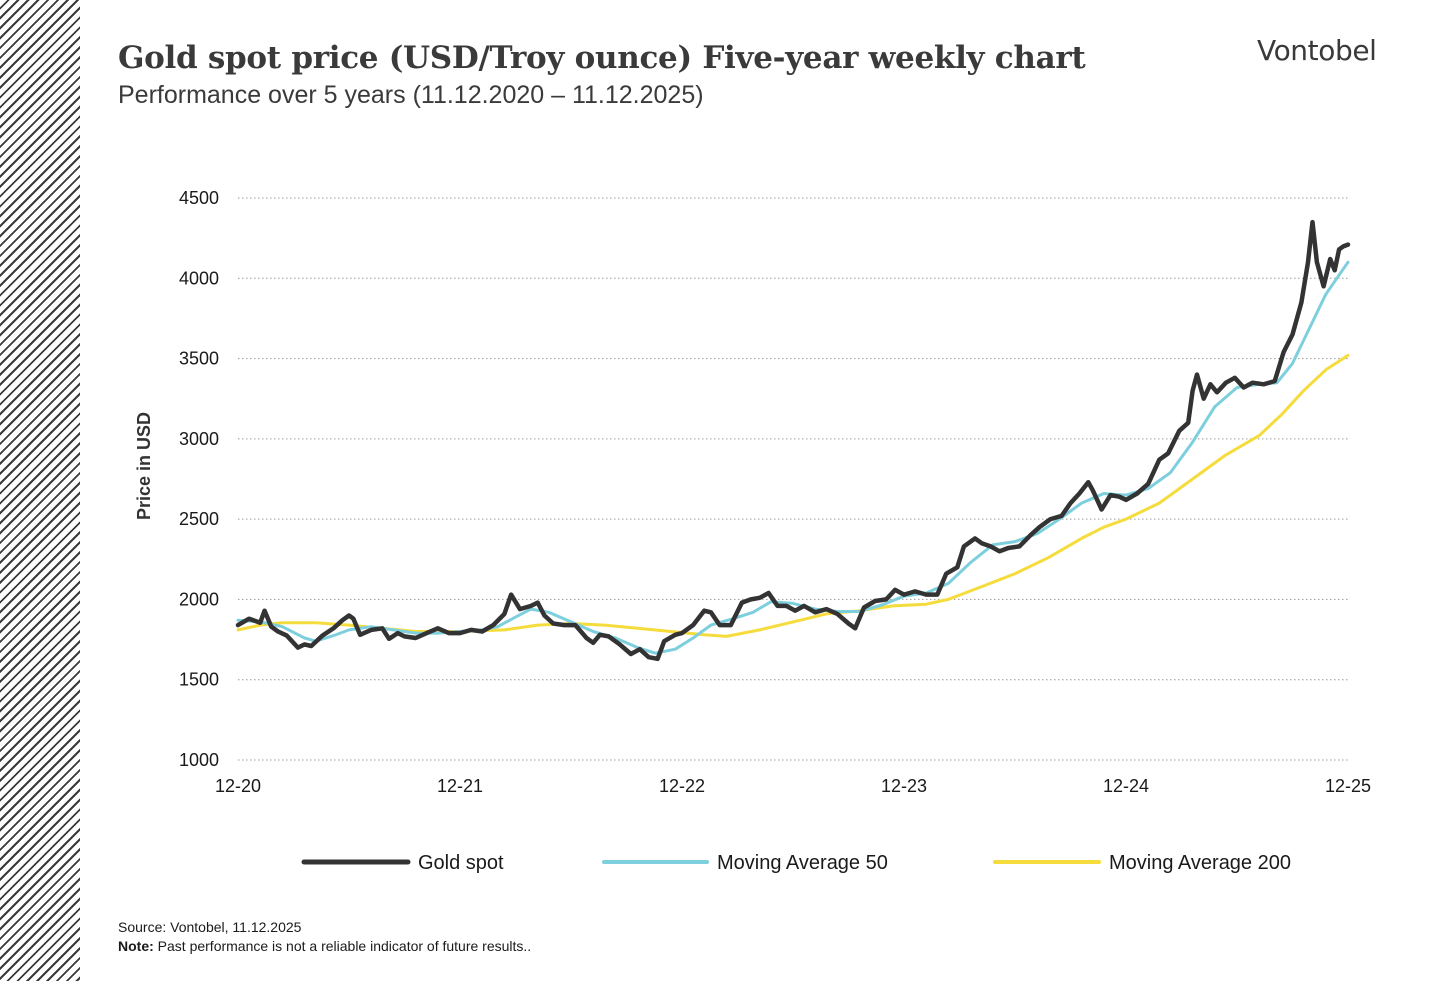 Image resolution: width=1437 pixels, height=981 pixels. Describe the element at coordinates (199, 680) in the screenshot. I see `y-tick-label: 1500` at that location.